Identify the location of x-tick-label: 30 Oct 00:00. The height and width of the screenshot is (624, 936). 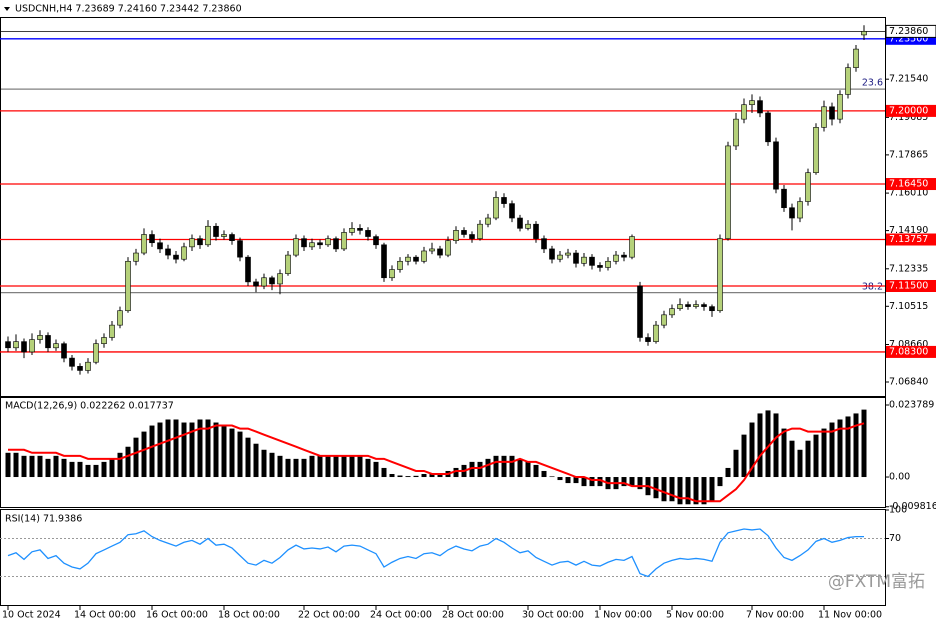
(553, 615).